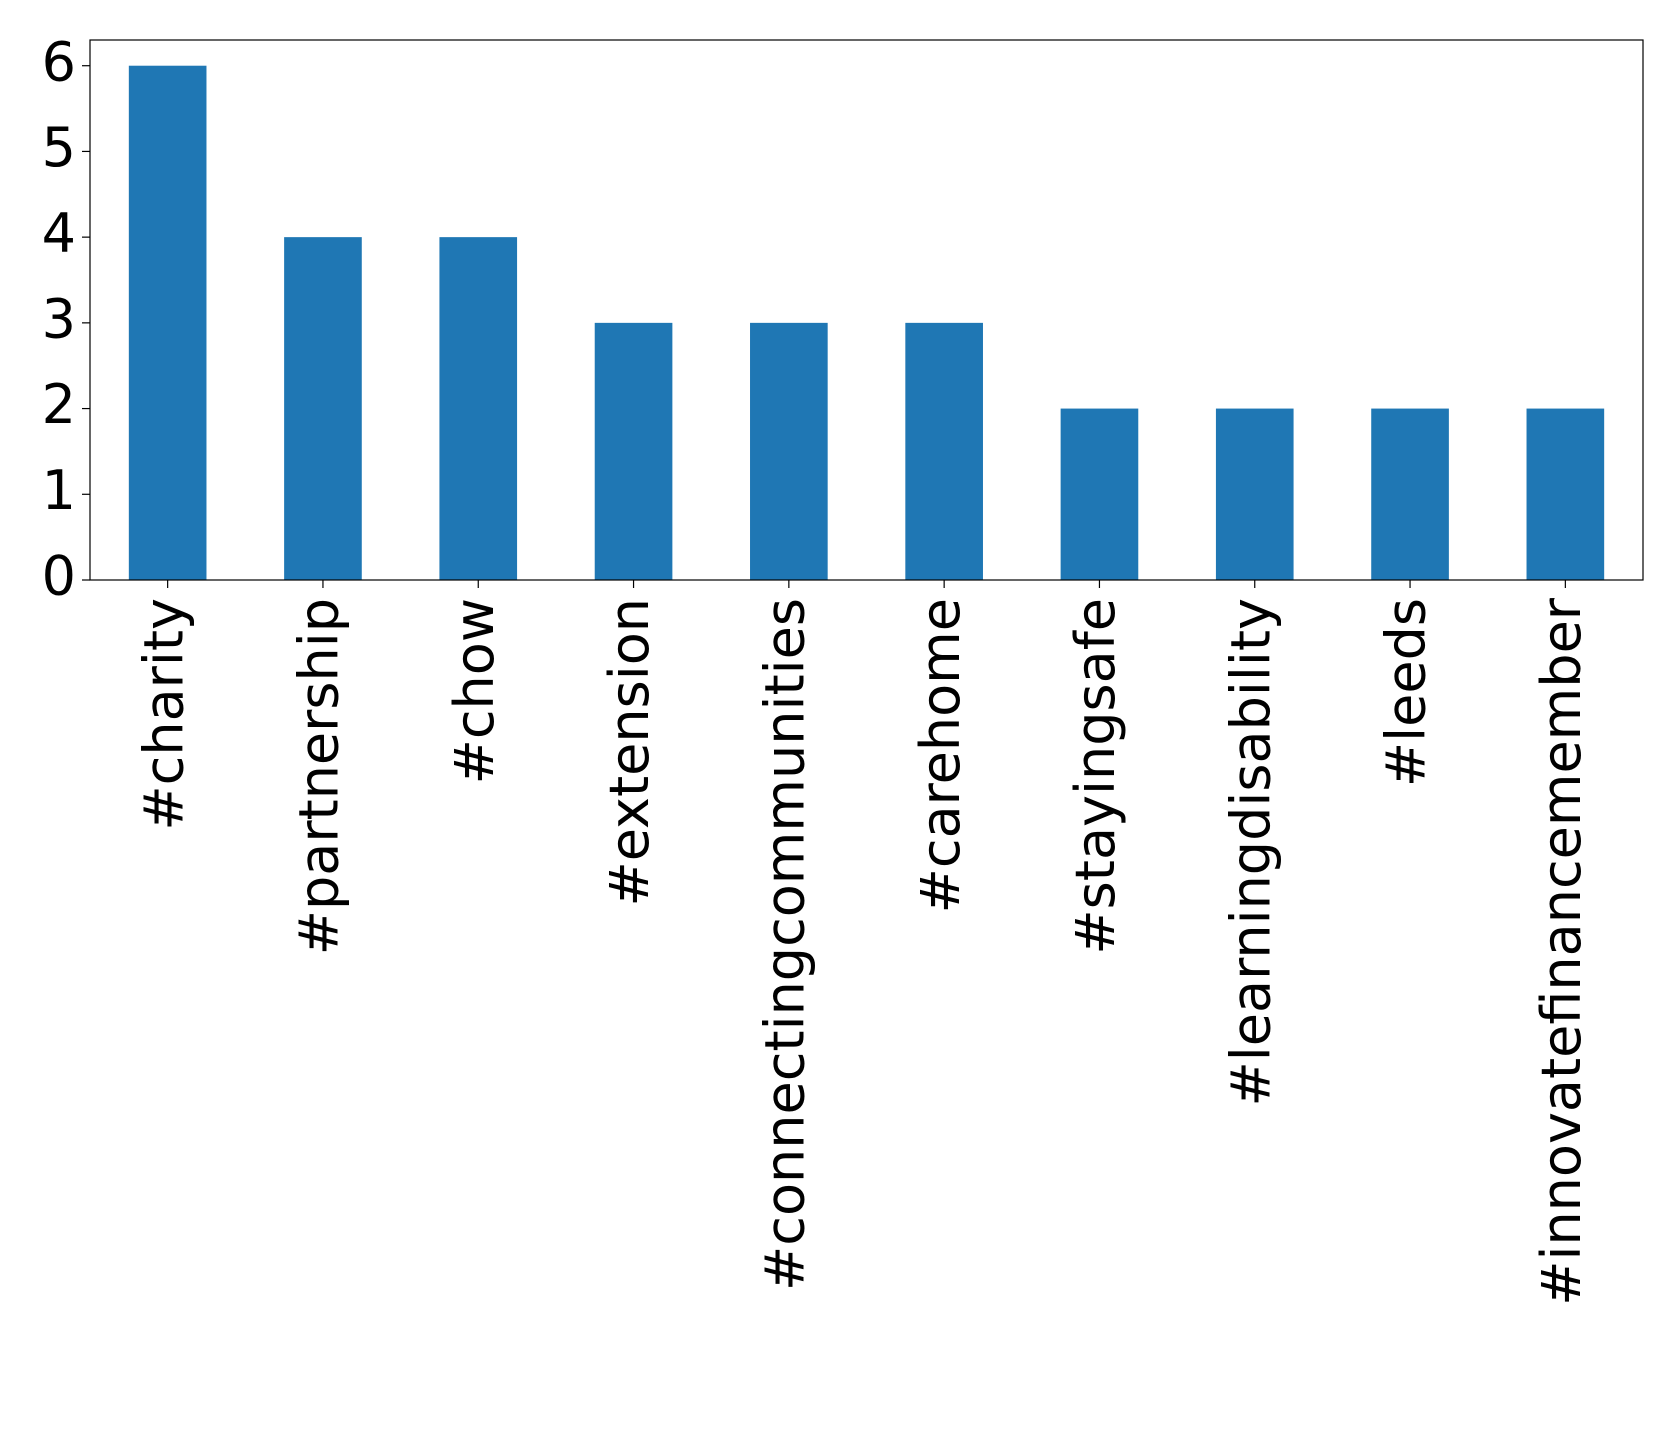 The image size is (1679, 1447). I want to click on x-tick-label: #charity, so click(163, 714).